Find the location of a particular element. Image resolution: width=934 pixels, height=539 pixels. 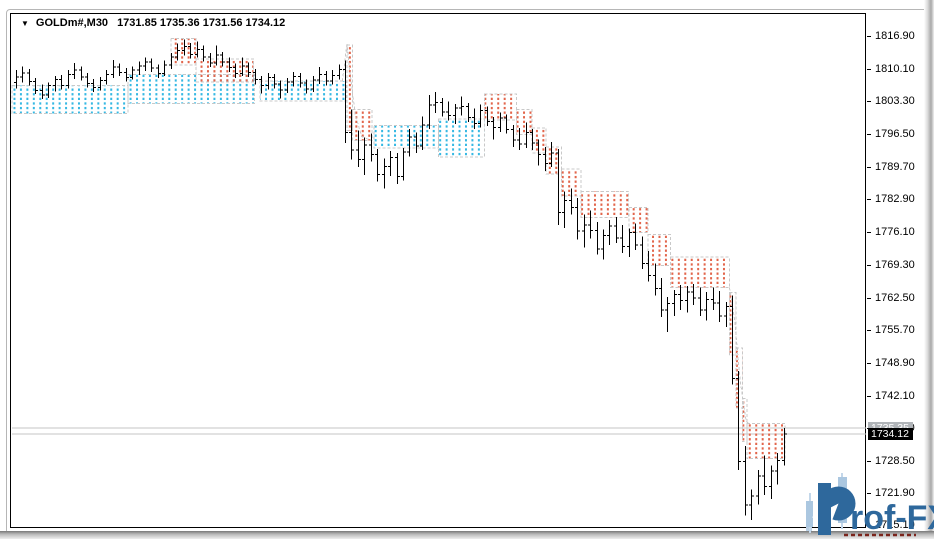

price-tick-label: 1789.70 is located at coordinates (895, 166).